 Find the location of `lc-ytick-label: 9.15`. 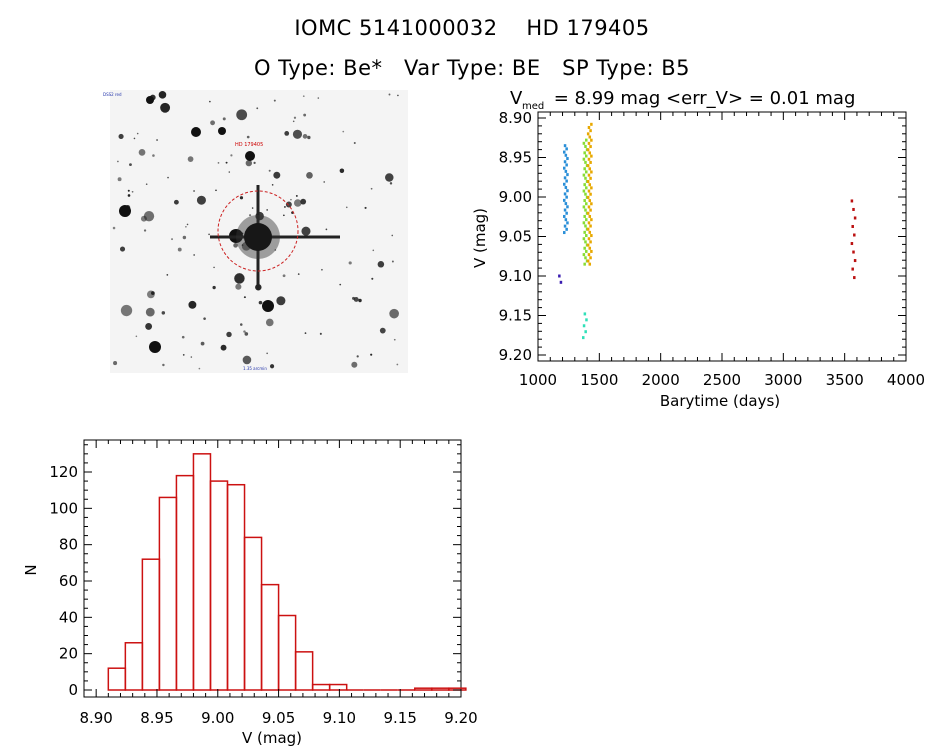

lc-ytick-label: 9.15 is located at coordinates (515, 316).